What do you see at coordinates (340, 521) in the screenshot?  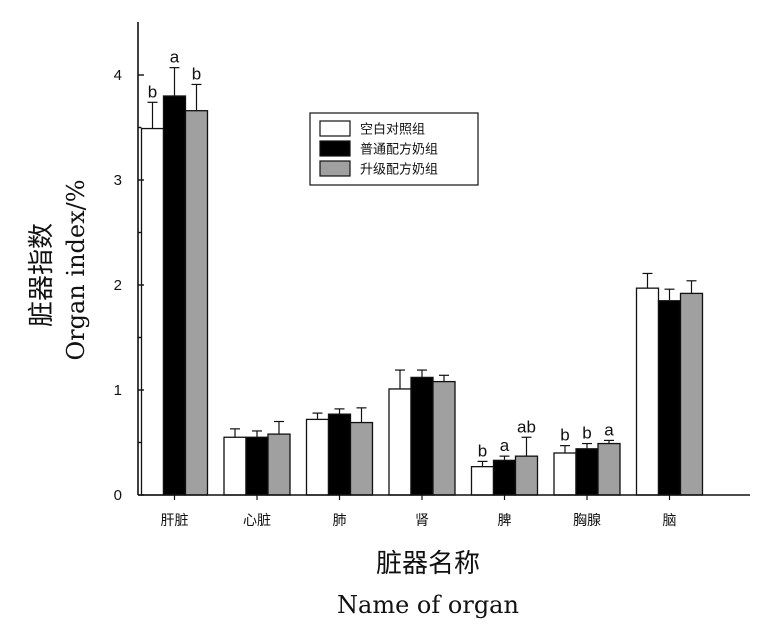 I see `x-category-label: 肺` at bounding box center [340, 521].